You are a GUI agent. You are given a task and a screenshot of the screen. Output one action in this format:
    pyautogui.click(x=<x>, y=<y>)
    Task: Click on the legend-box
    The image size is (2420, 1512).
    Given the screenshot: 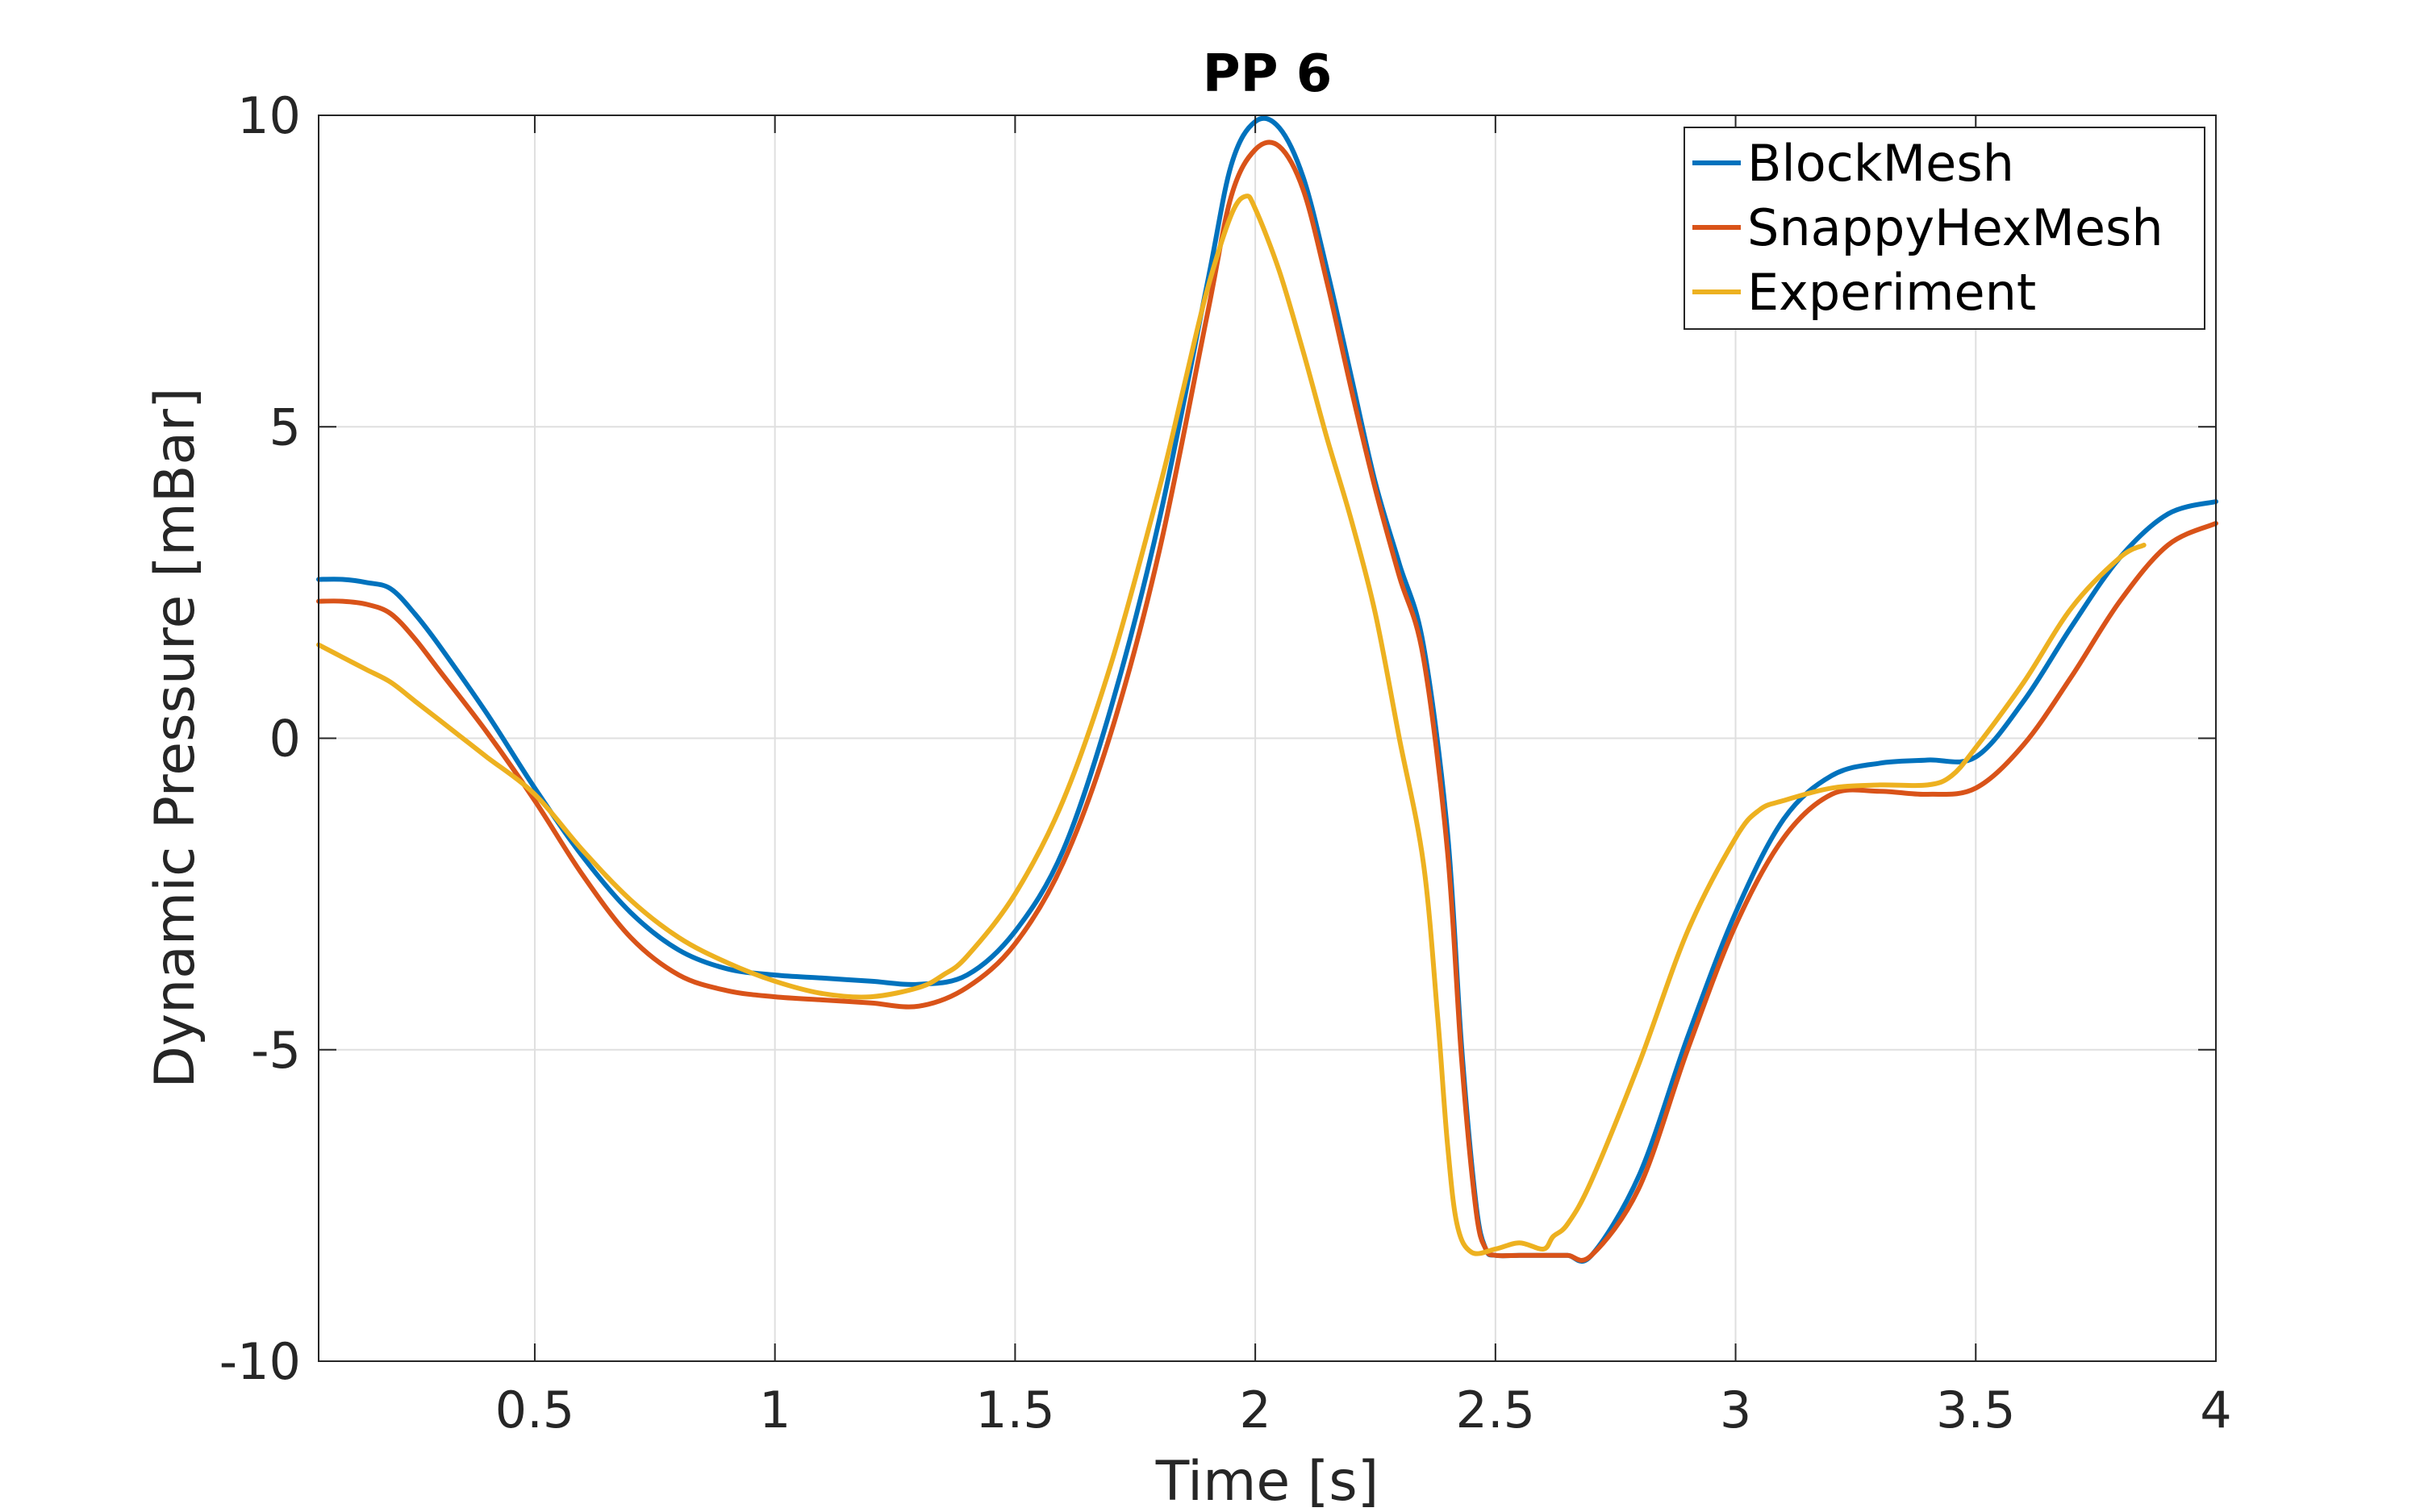 What is the action you would take?
    pyautogui.click(x=1945, y=229)
    